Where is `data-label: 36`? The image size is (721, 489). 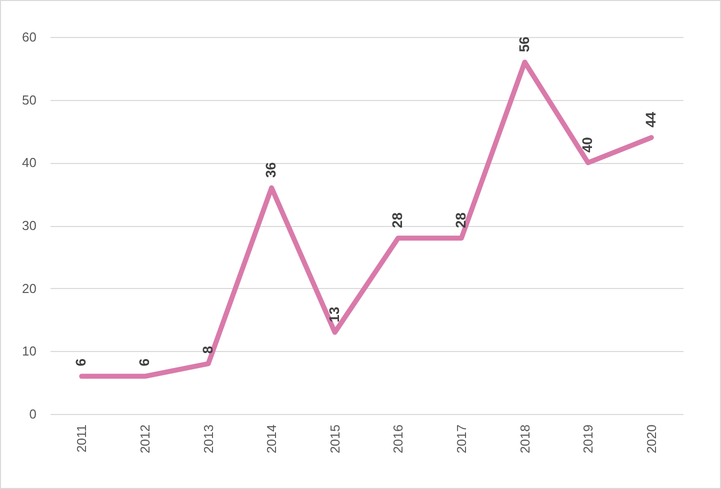 data-label: 36 is located at coordinates (270, 170).